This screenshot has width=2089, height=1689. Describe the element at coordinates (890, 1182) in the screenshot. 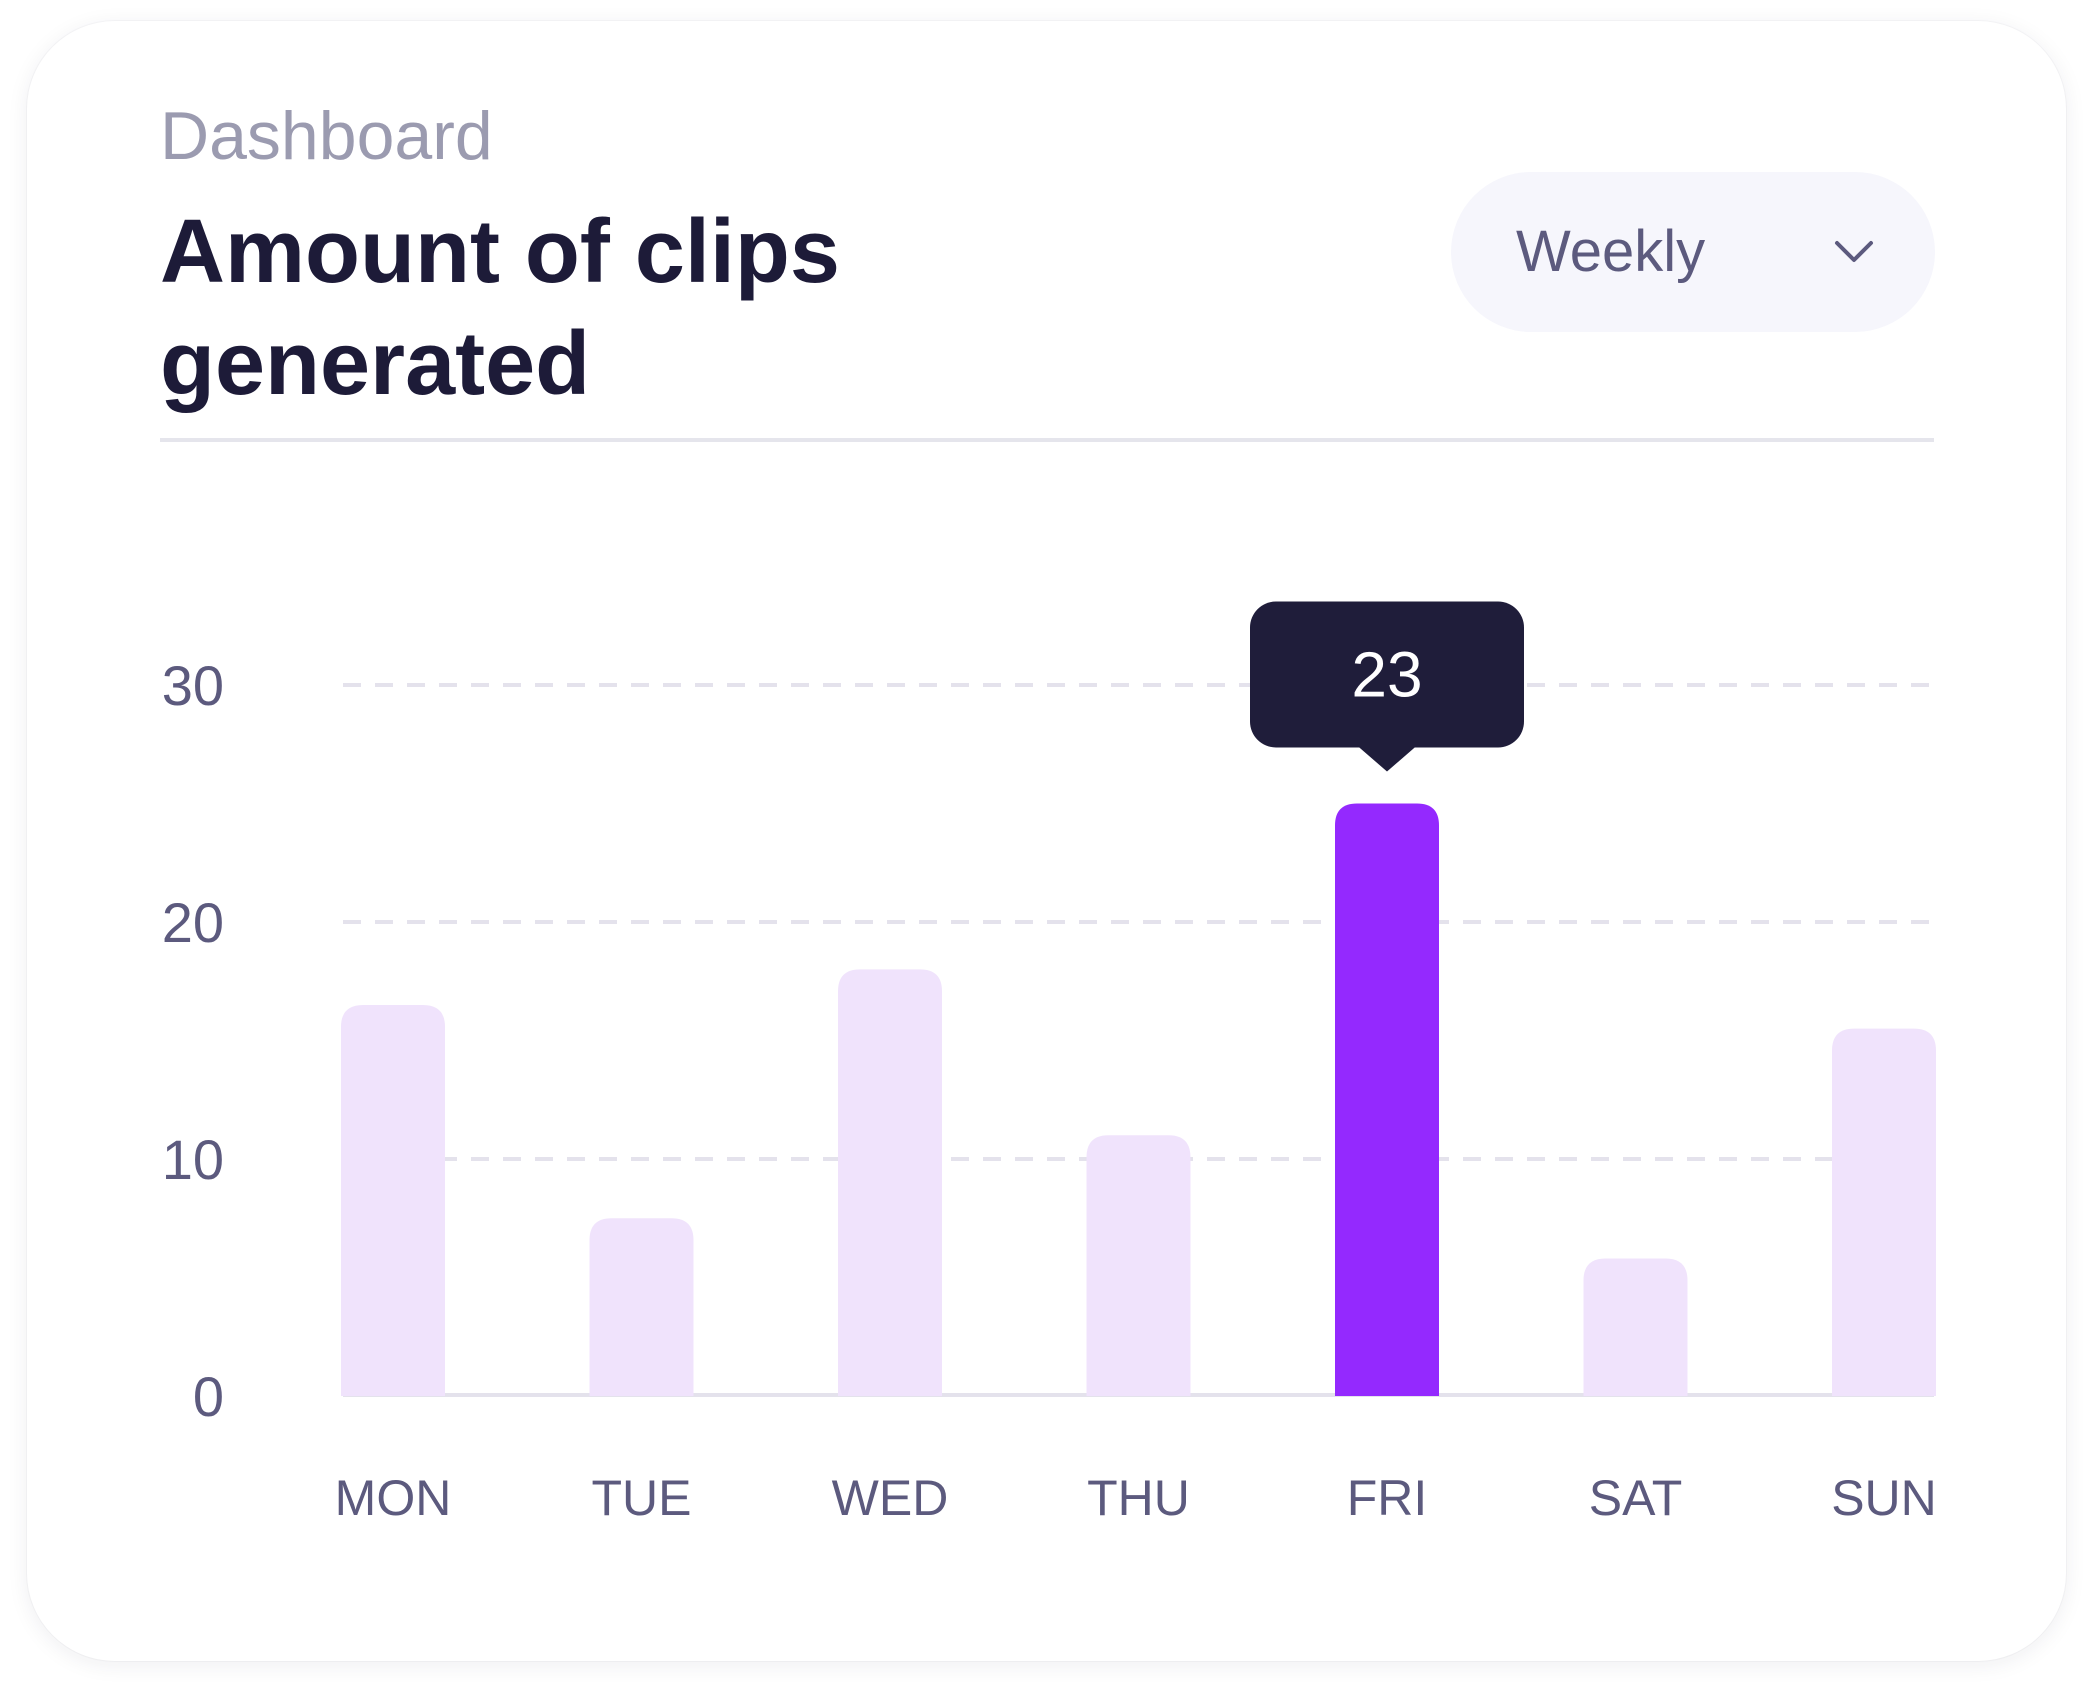

I see `bar-wed` at that location.